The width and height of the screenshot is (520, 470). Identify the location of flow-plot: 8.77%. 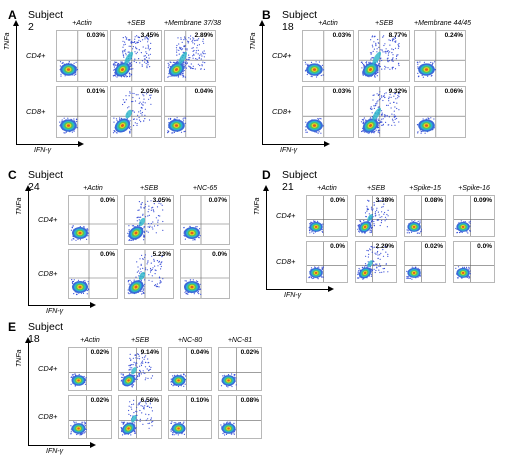
(384, 56).